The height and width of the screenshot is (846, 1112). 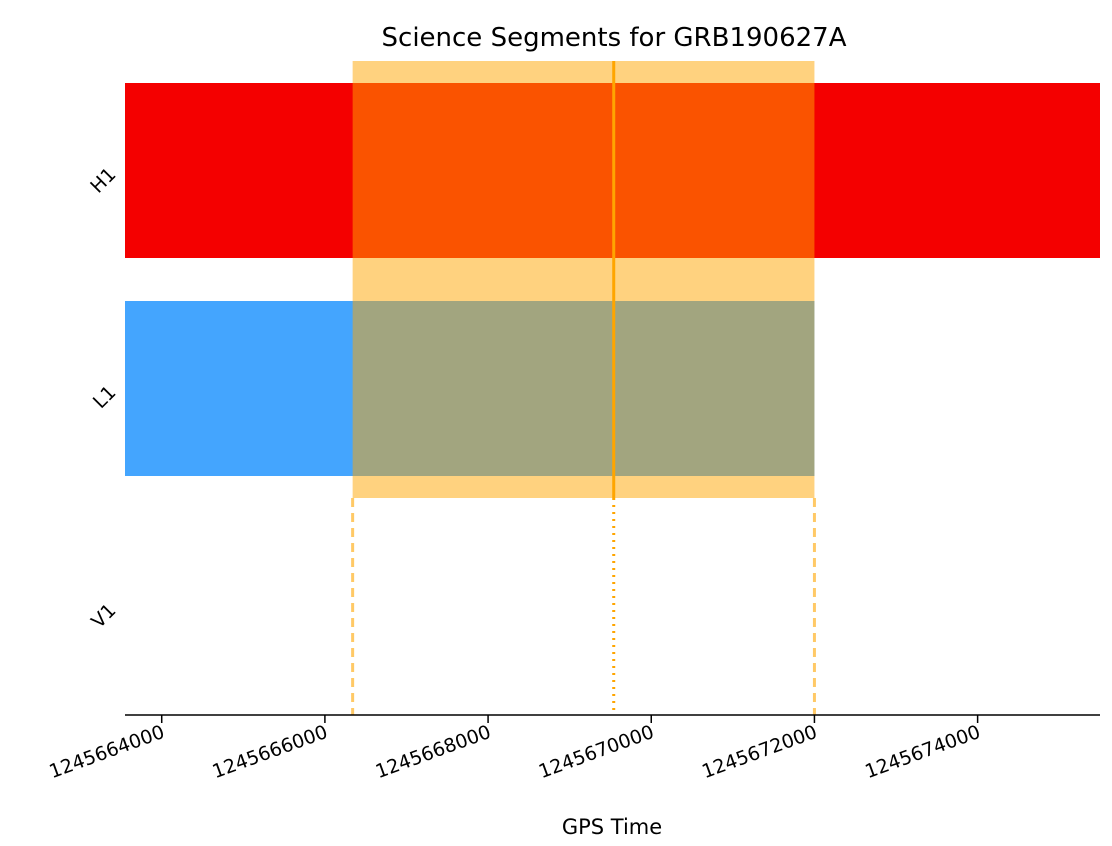 What do you see at coordinates (596, 752) in the screenshot?
I see `x-tick-label: 1245670000` at bounding box center [596, 752].